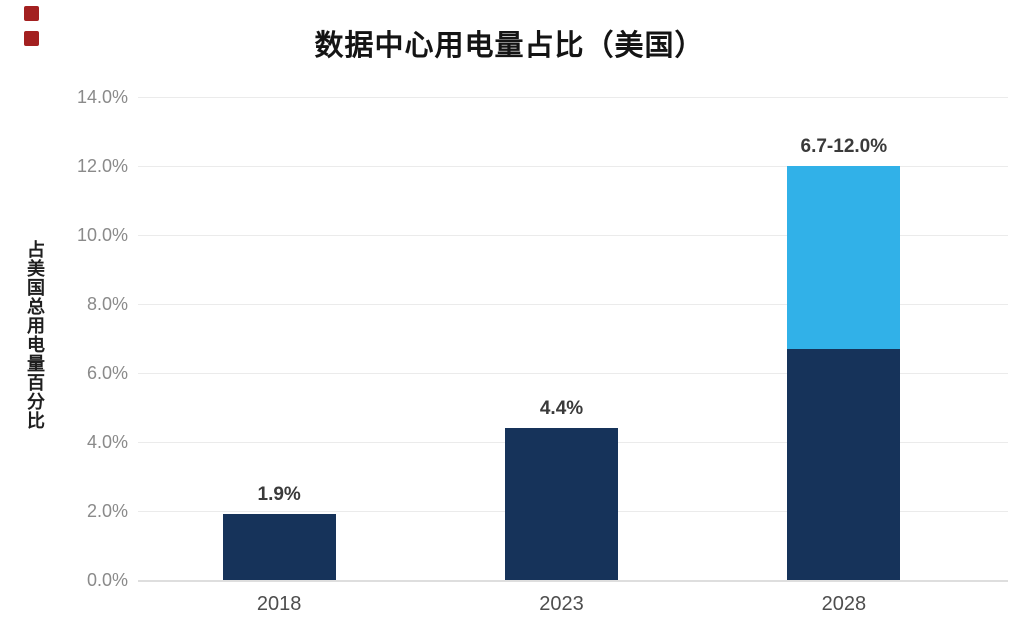 The height and width of the screenshot is (639, 1019). I want to click on y-axis-tick-label: 6.0%, so click(107, 373).